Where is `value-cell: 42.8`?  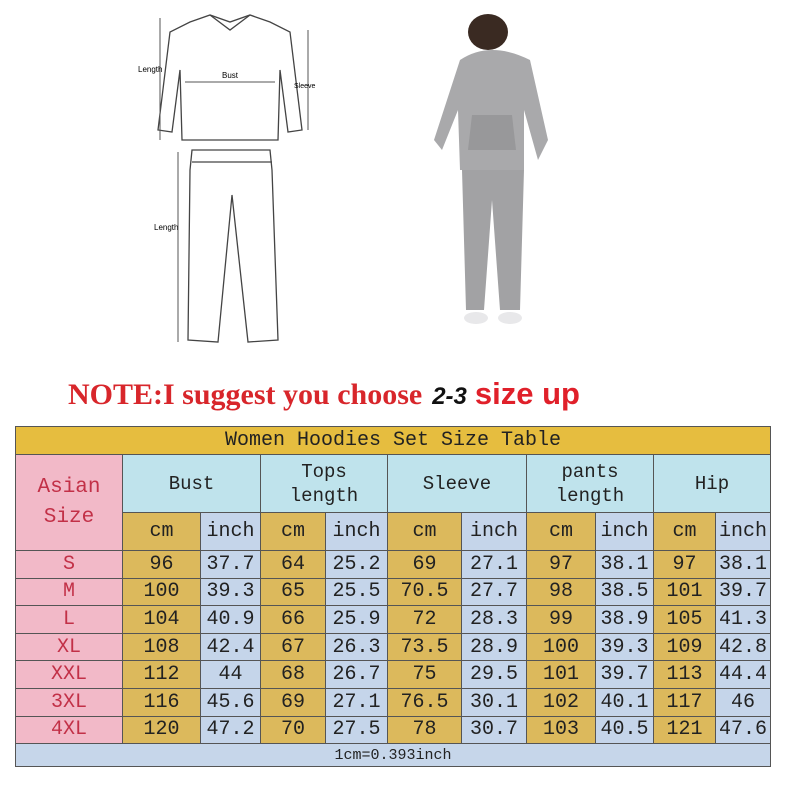
value-cell: 42.8 is located at coordinates (743, 647).